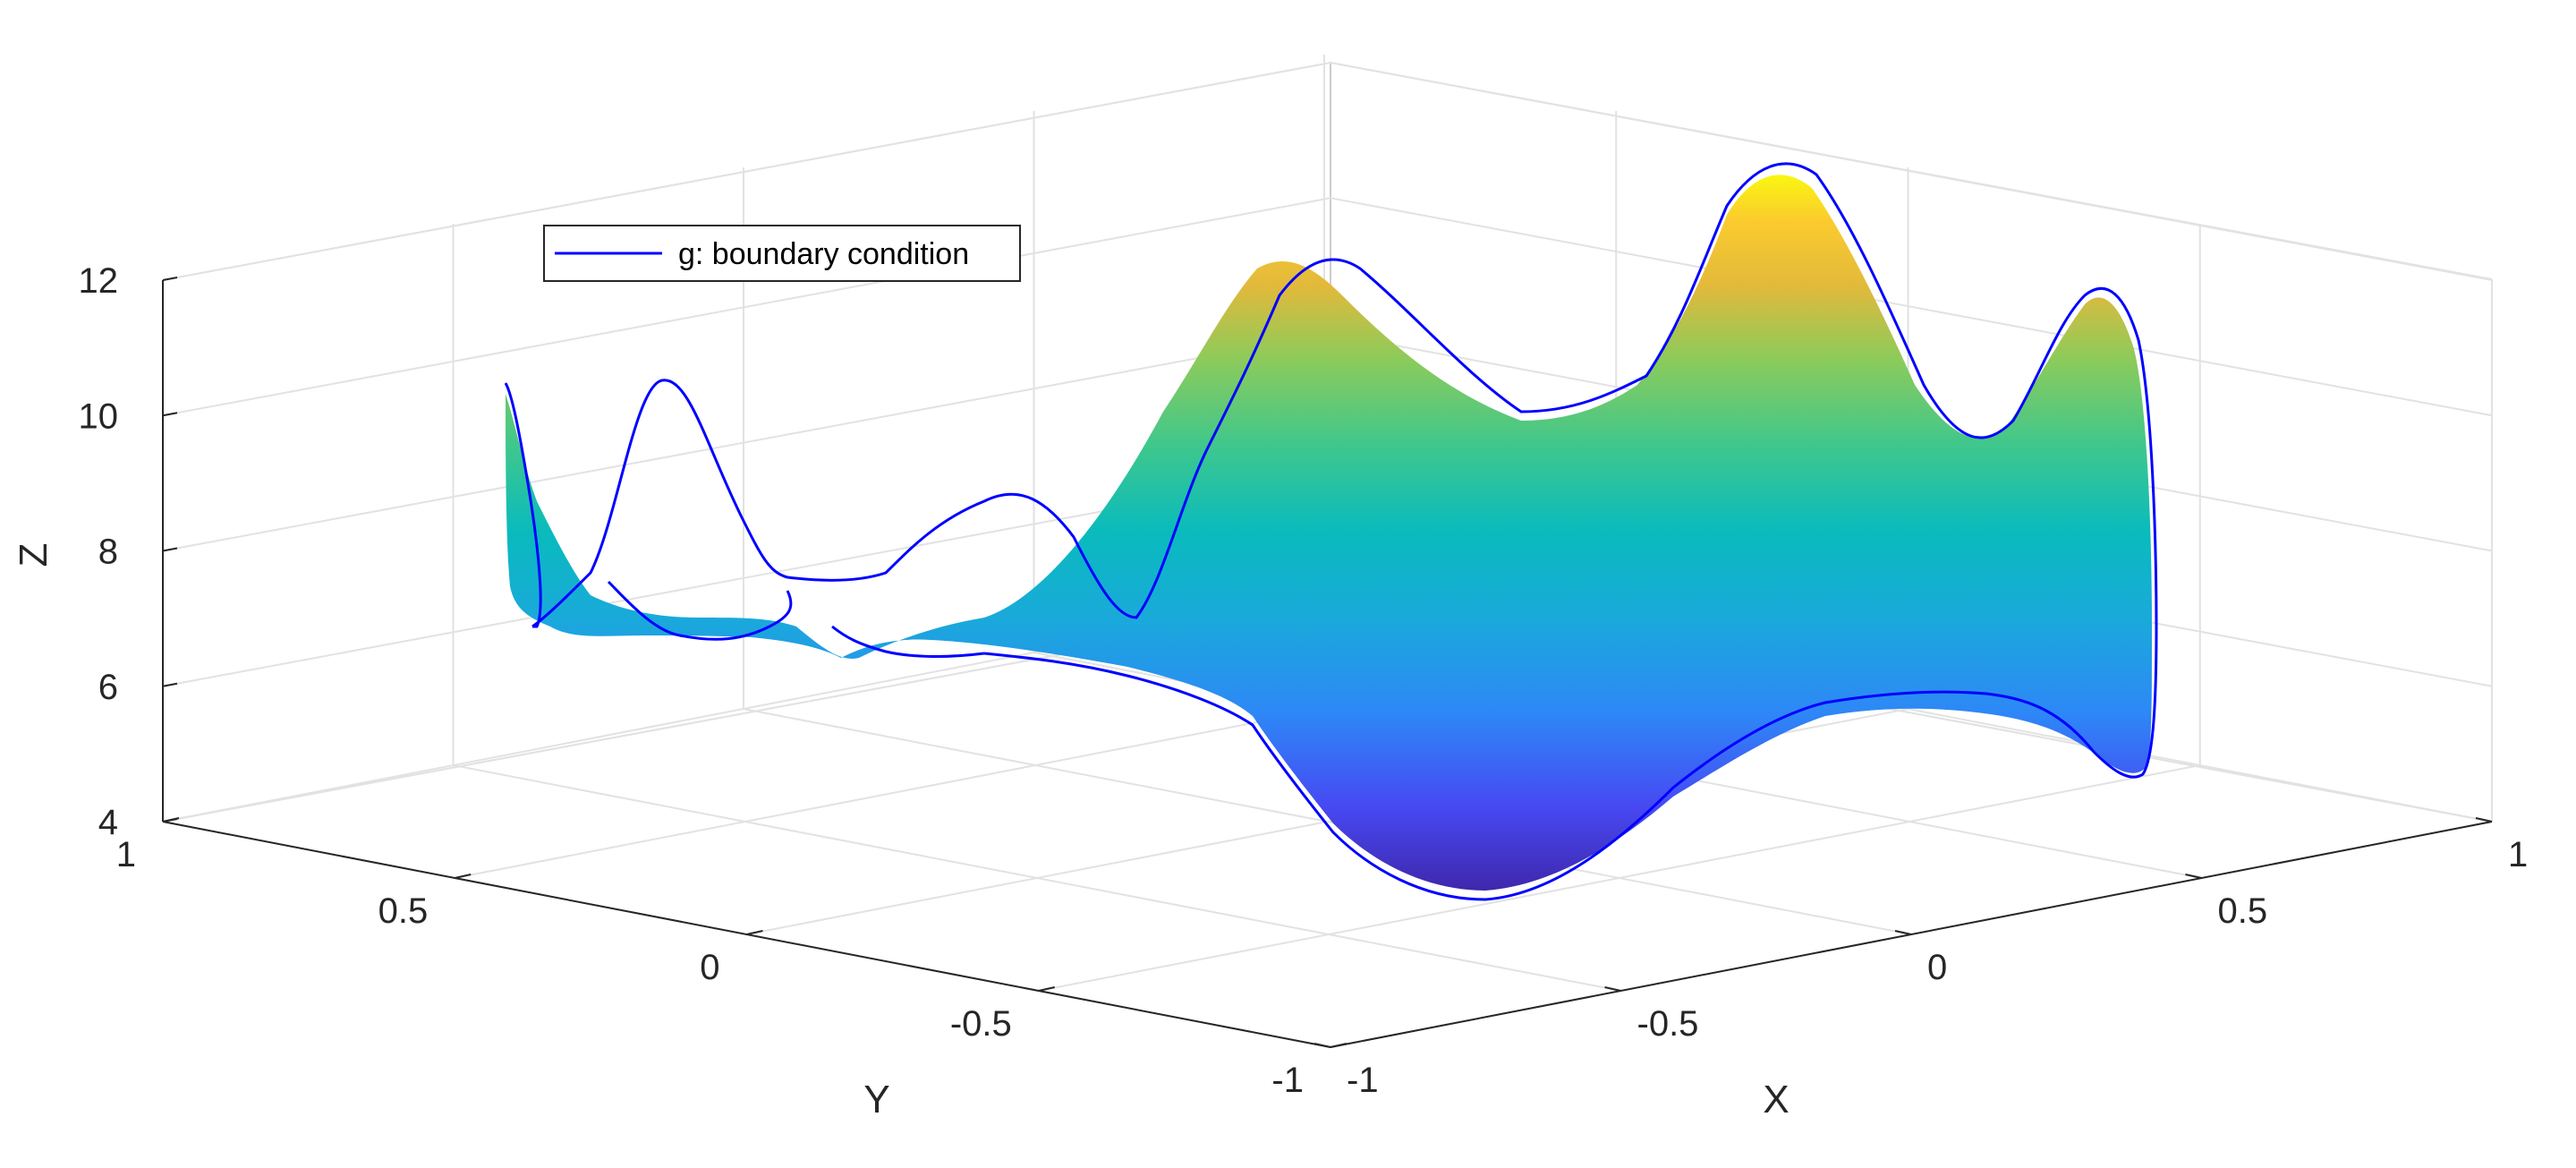 The height and width of the screenshot is (1168, 2576). I want to click on x-ticks: -1 -0.5 0 0.5 1, so click(1921, 958).